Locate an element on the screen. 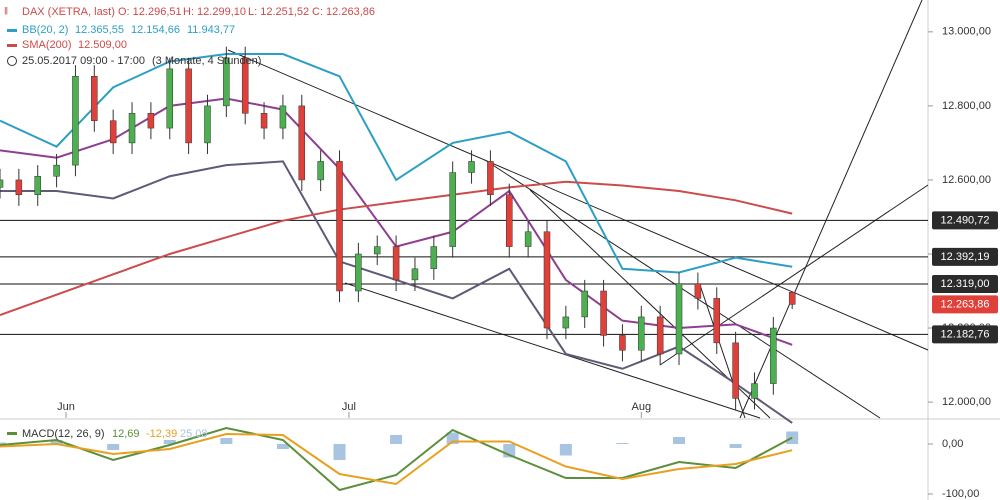 Image resolution: width=1000 pixels, height=500 pixels. signal-value: -12,39 is located at coordinates (161, 434).